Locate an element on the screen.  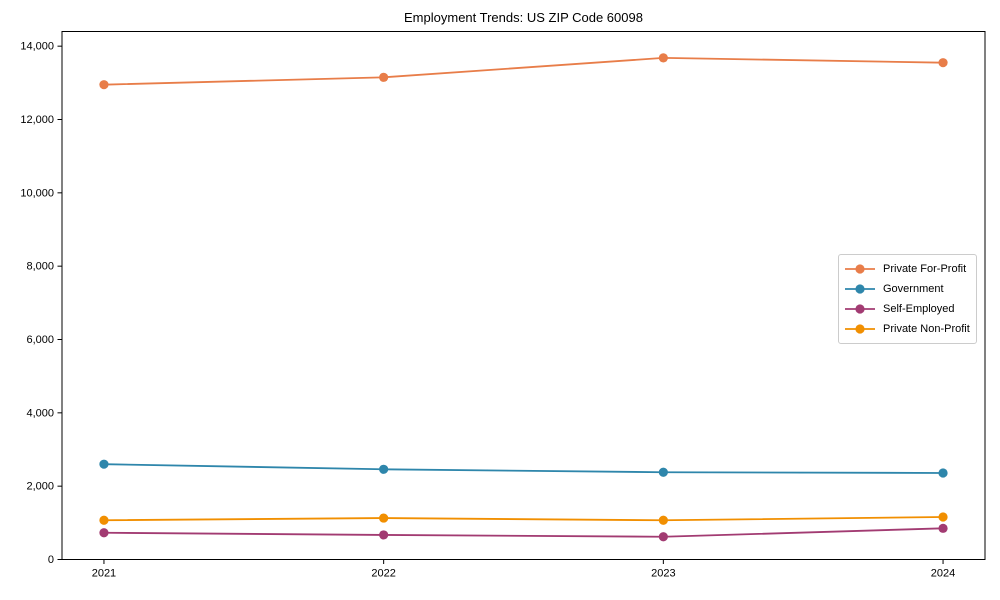
legend-item: Private Non-Profit is located at coordinates (907, 329).